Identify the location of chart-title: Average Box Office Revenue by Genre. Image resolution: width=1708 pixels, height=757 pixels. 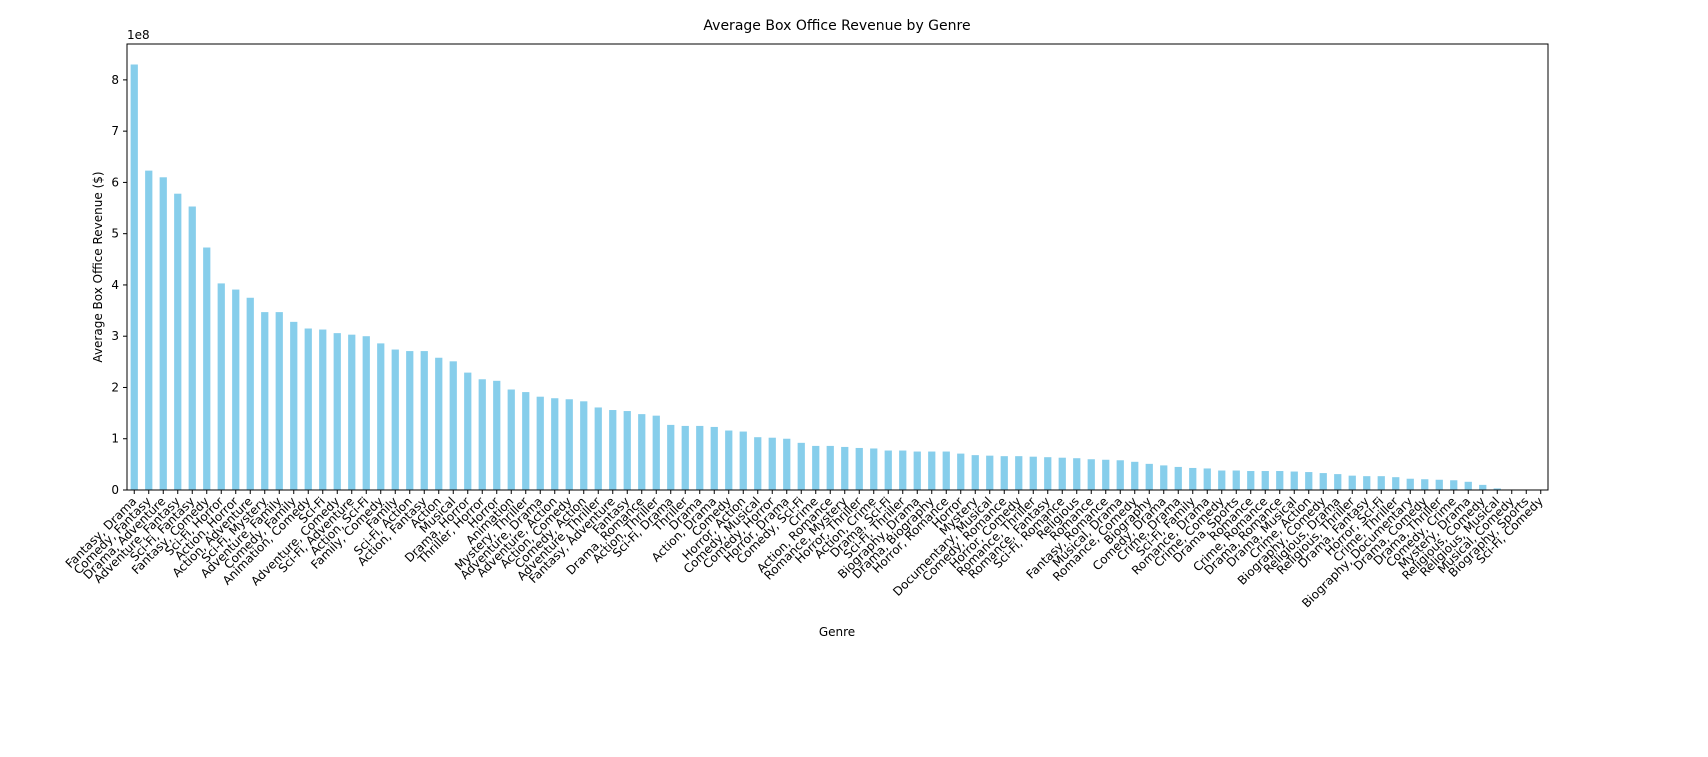
(836, 26).